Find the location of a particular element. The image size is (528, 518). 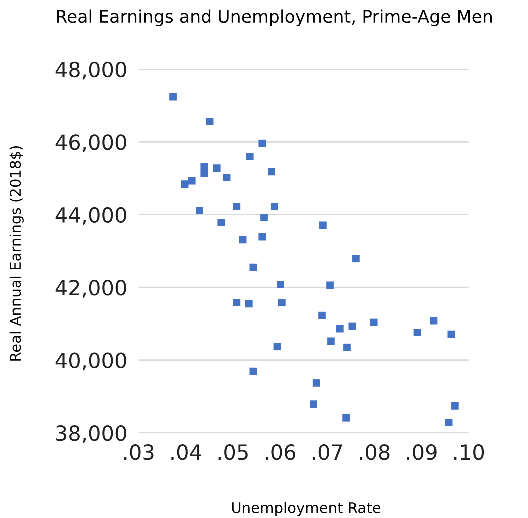

y-tick-label: 46,000 is located at coordinates (91, 143).